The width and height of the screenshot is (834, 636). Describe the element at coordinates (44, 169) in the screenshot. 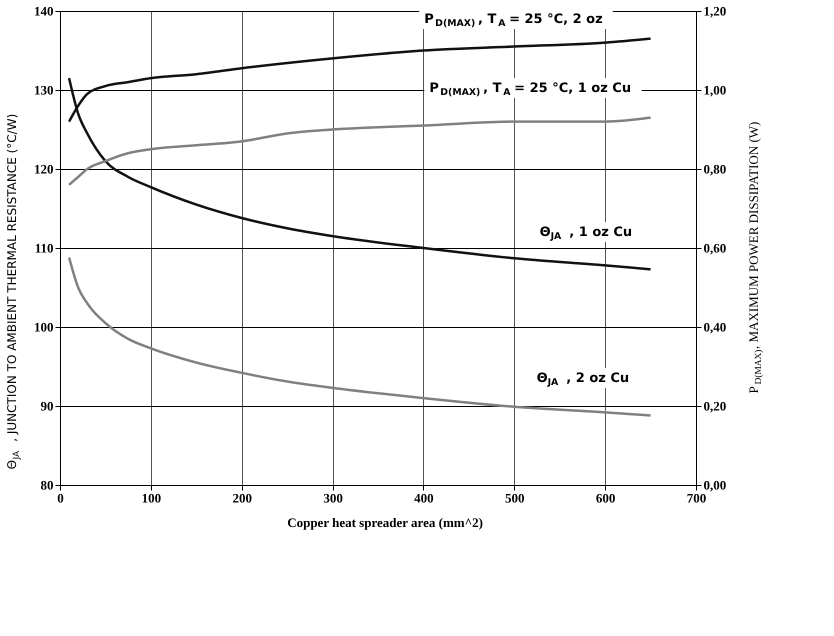

I see `y-tick-label: 120` at that location.